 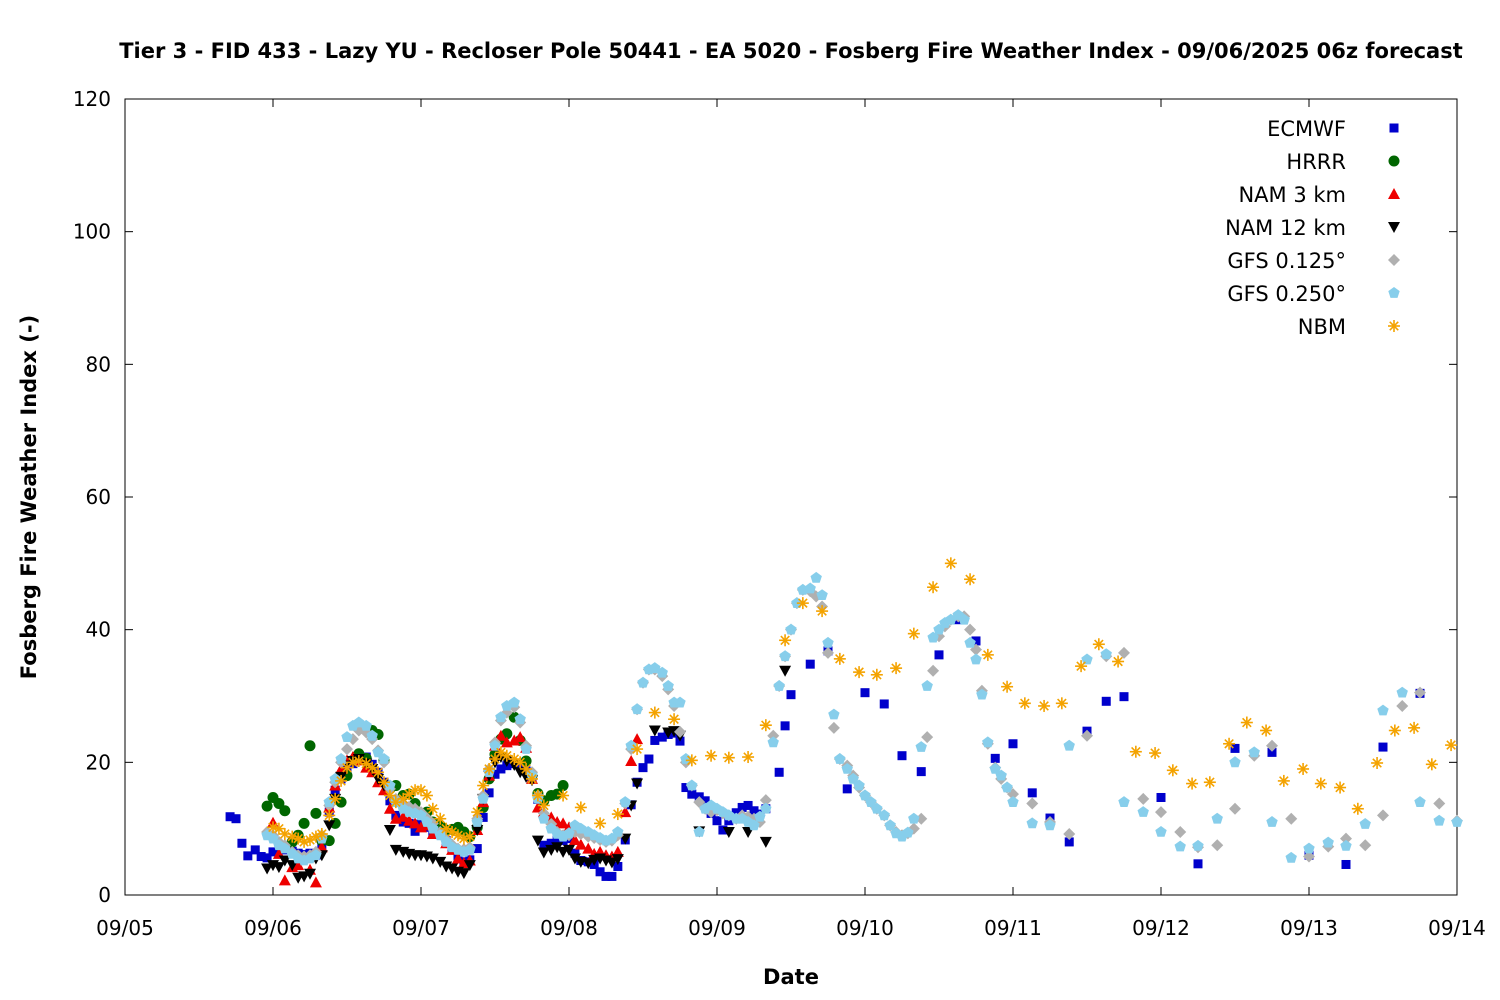 What do you see at coordinates (125, 928) in the screenshot?
I see `x-tick-label: 09/05` at bounding box center [125, 928].